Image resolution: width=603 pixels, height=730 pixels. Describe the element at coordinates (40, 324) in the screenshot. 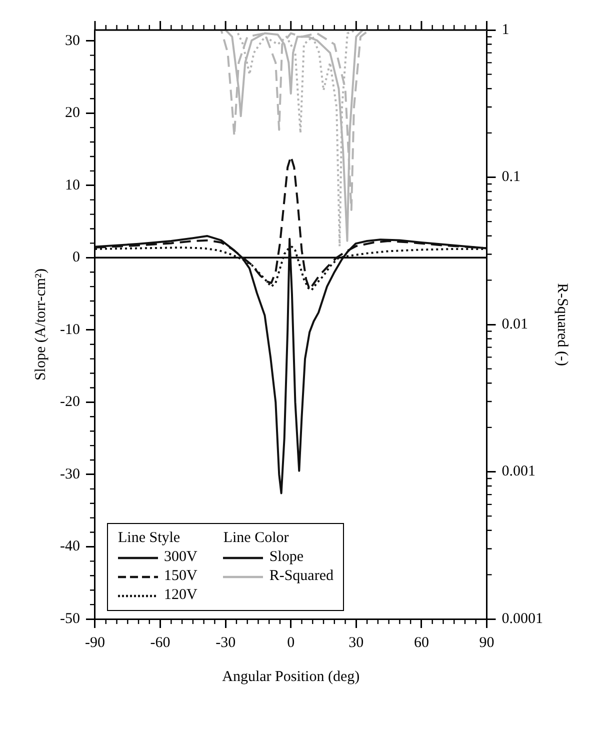

I see `y-axis-title: Slope (A/torr-cm²)` at that location.